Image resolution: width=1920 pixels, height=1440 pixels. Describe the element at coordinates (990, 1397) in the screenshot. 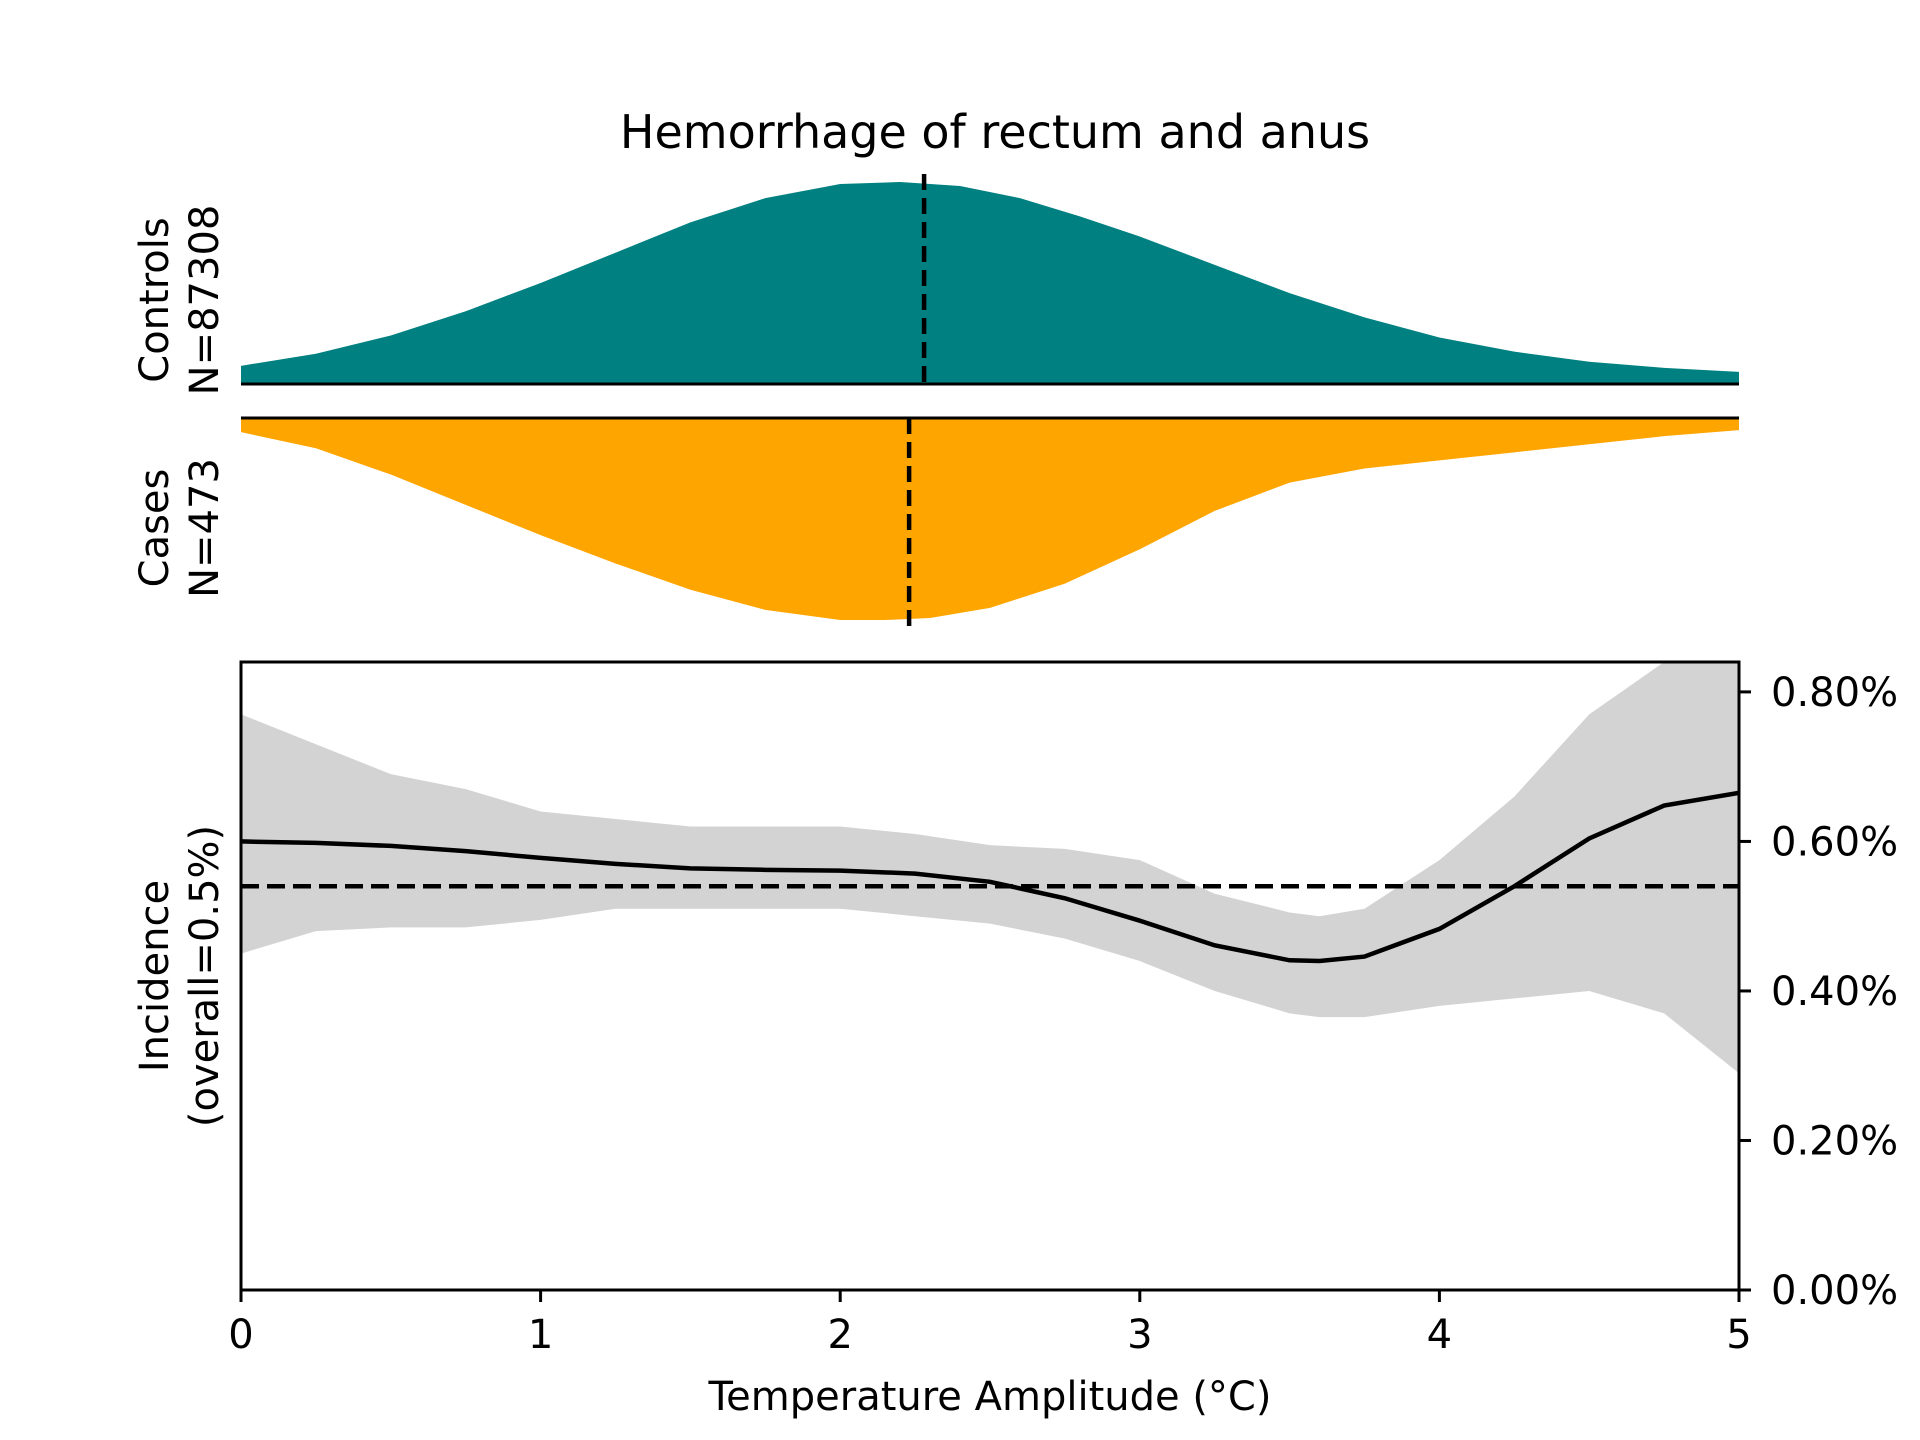

I see `x-axis-label: Temperature Amplitude (°C)` at that location.